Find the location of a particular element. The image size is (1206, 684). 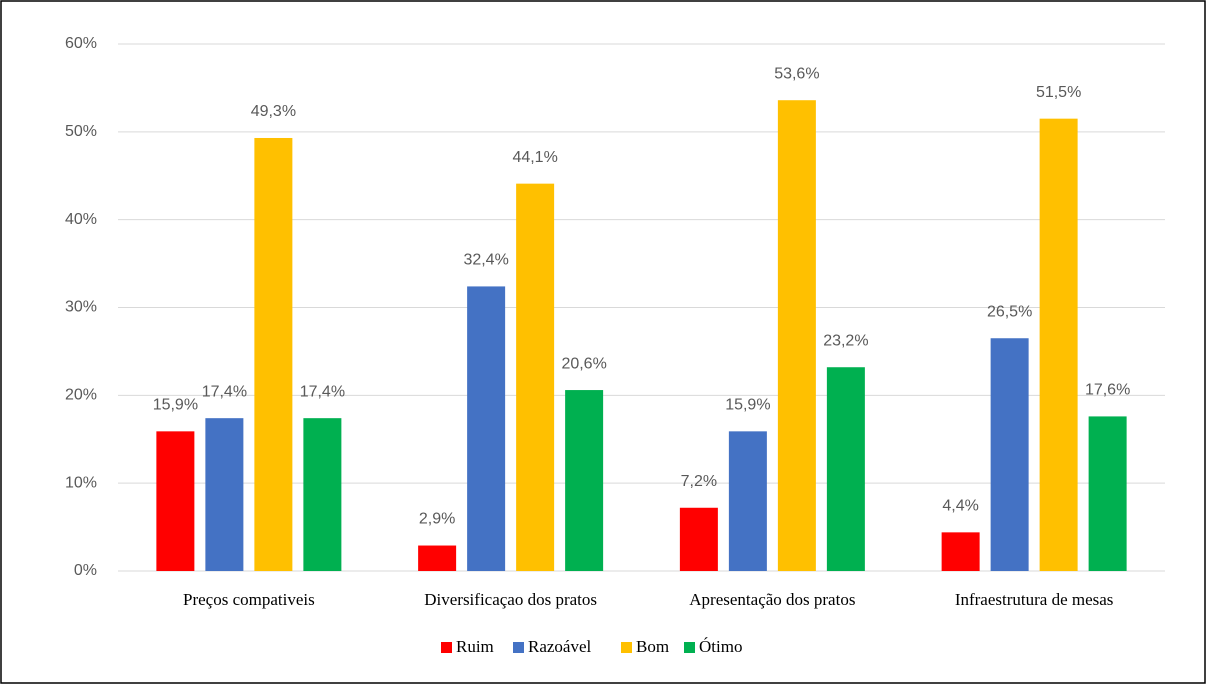

y-tick-label: 50% is located at coordinates (81, 131).